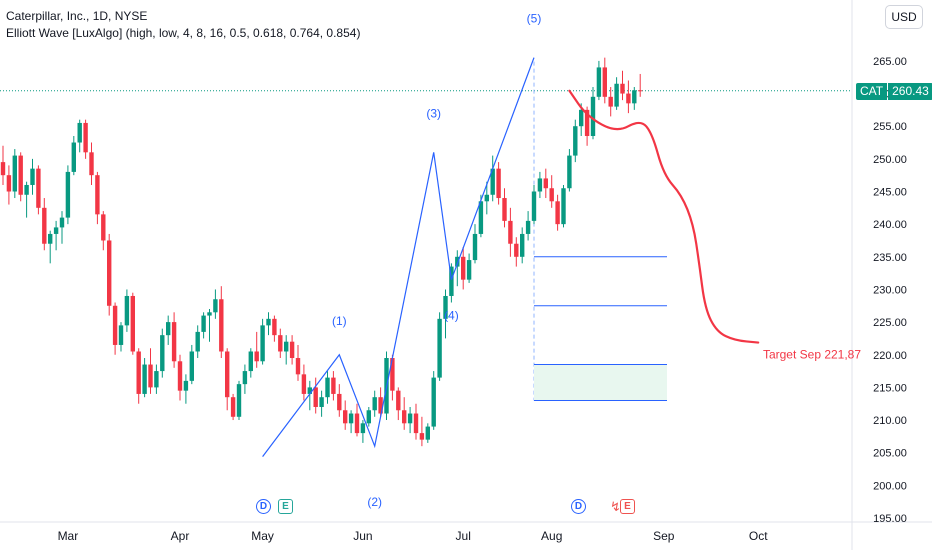  Describe the element at coordinates (463, 536) in the screenshot. I see `x-tick-label: Jul` at that location.